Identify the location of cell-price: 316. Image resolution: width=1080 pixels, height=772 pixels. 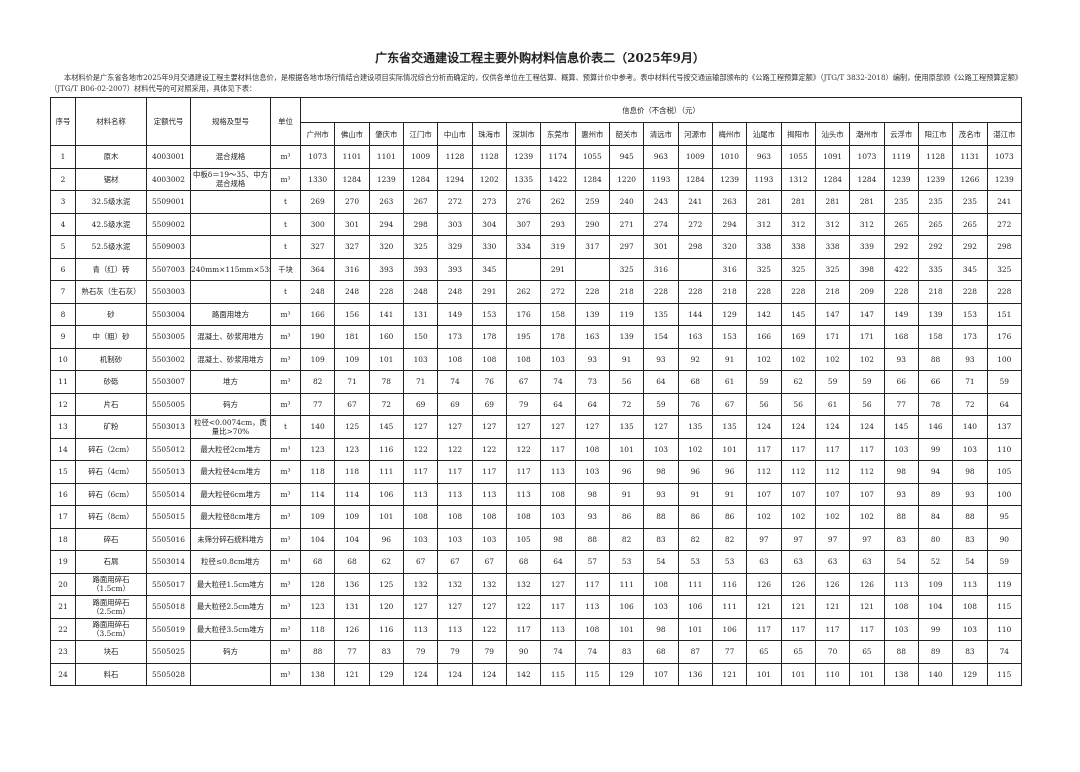
(661, 269).